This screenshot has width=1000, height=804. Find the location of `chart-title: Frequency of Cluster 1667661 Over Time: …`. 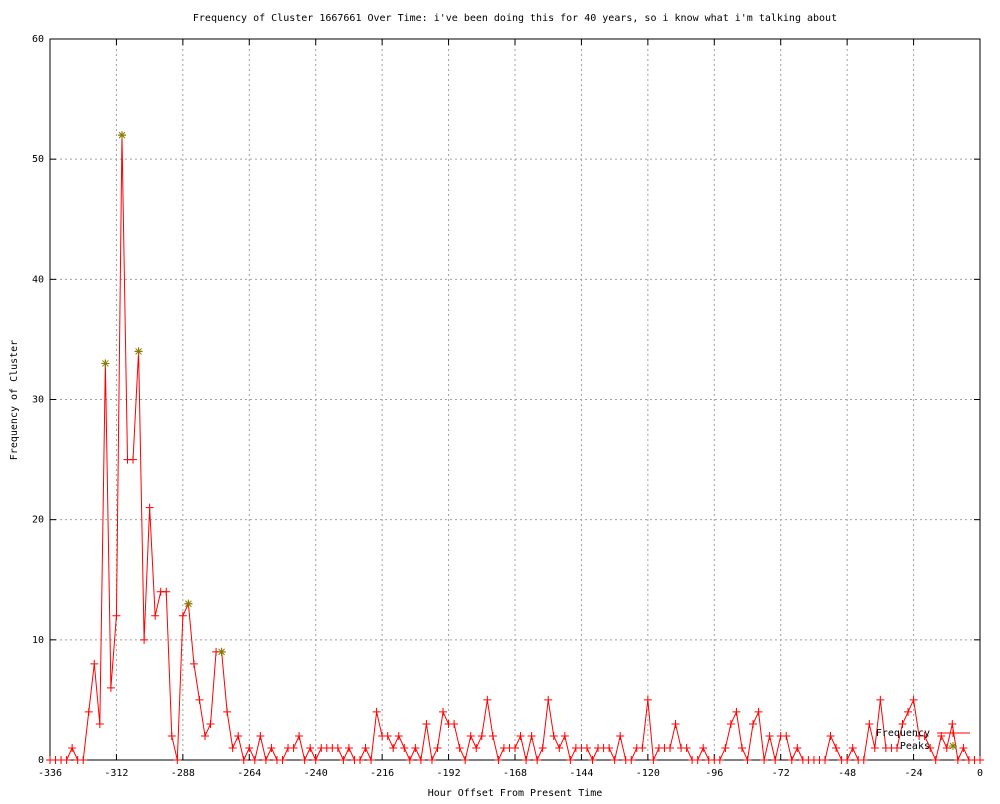

chart-title: Frequency of Cluster 1667661 Over Time: … is located at coordinates (515, 18).